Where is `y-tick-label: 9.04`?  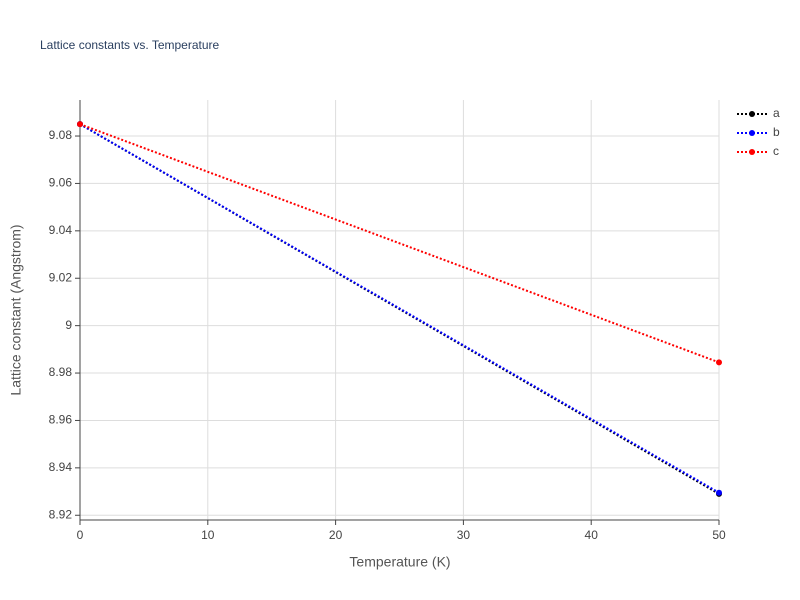 y-tick-label: 9.04 is located at coordinates (61, 230).